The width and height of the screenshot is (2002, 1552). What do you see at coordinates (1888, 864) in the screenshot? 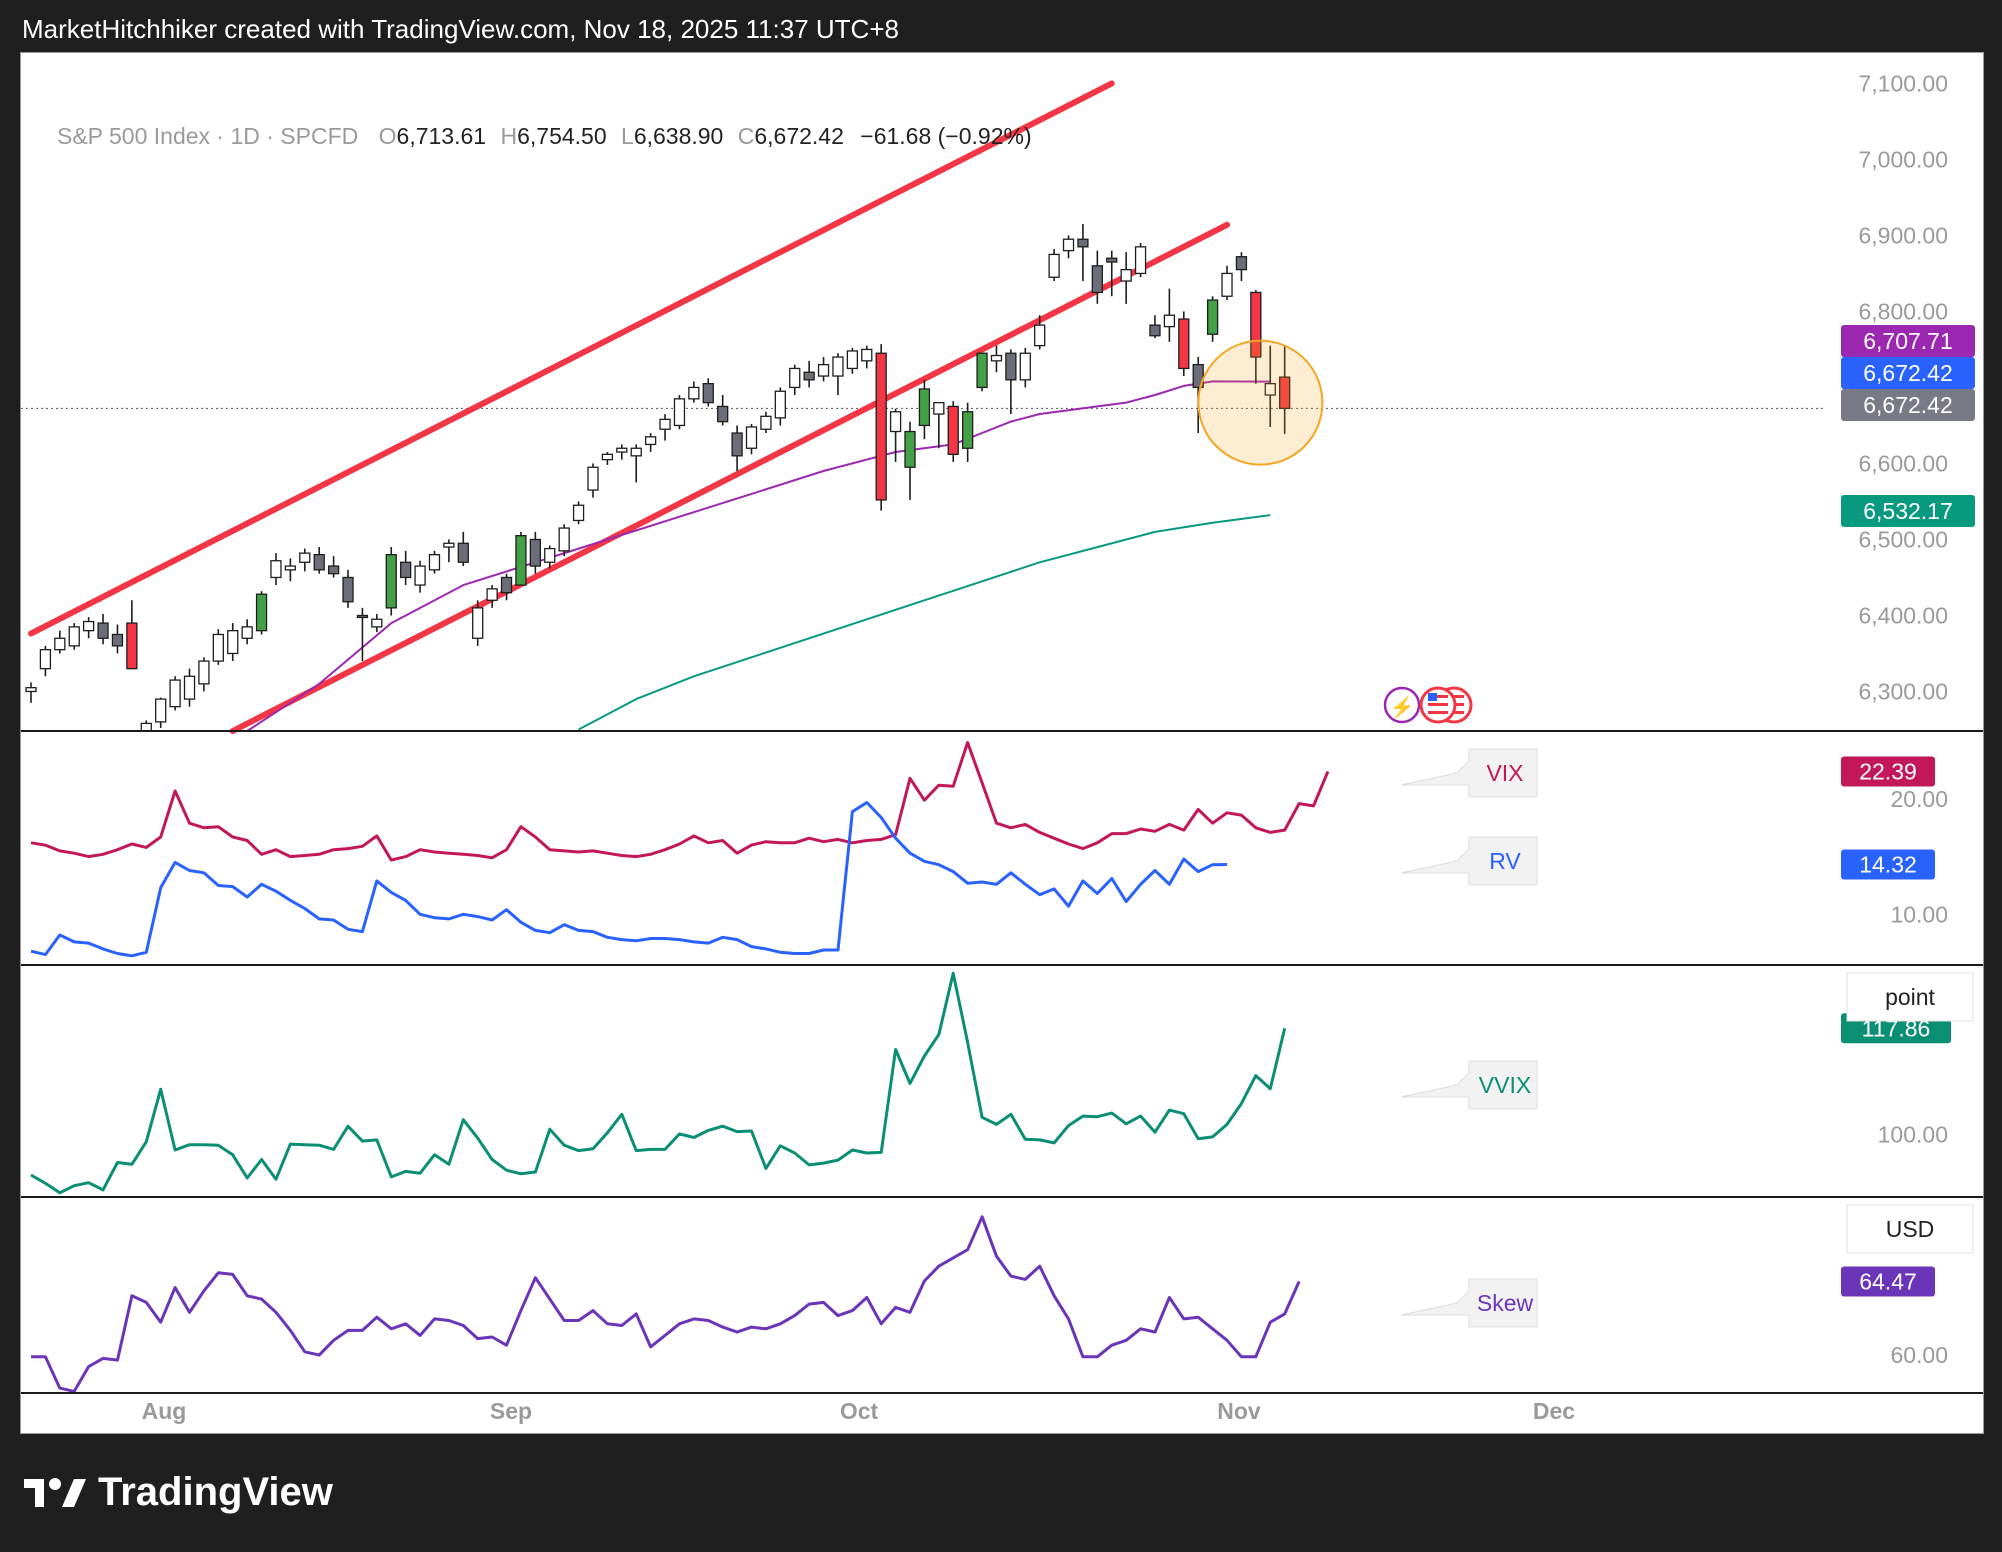
I see `rv-value-badge: 14.32` at bounding box center [1888, 864].